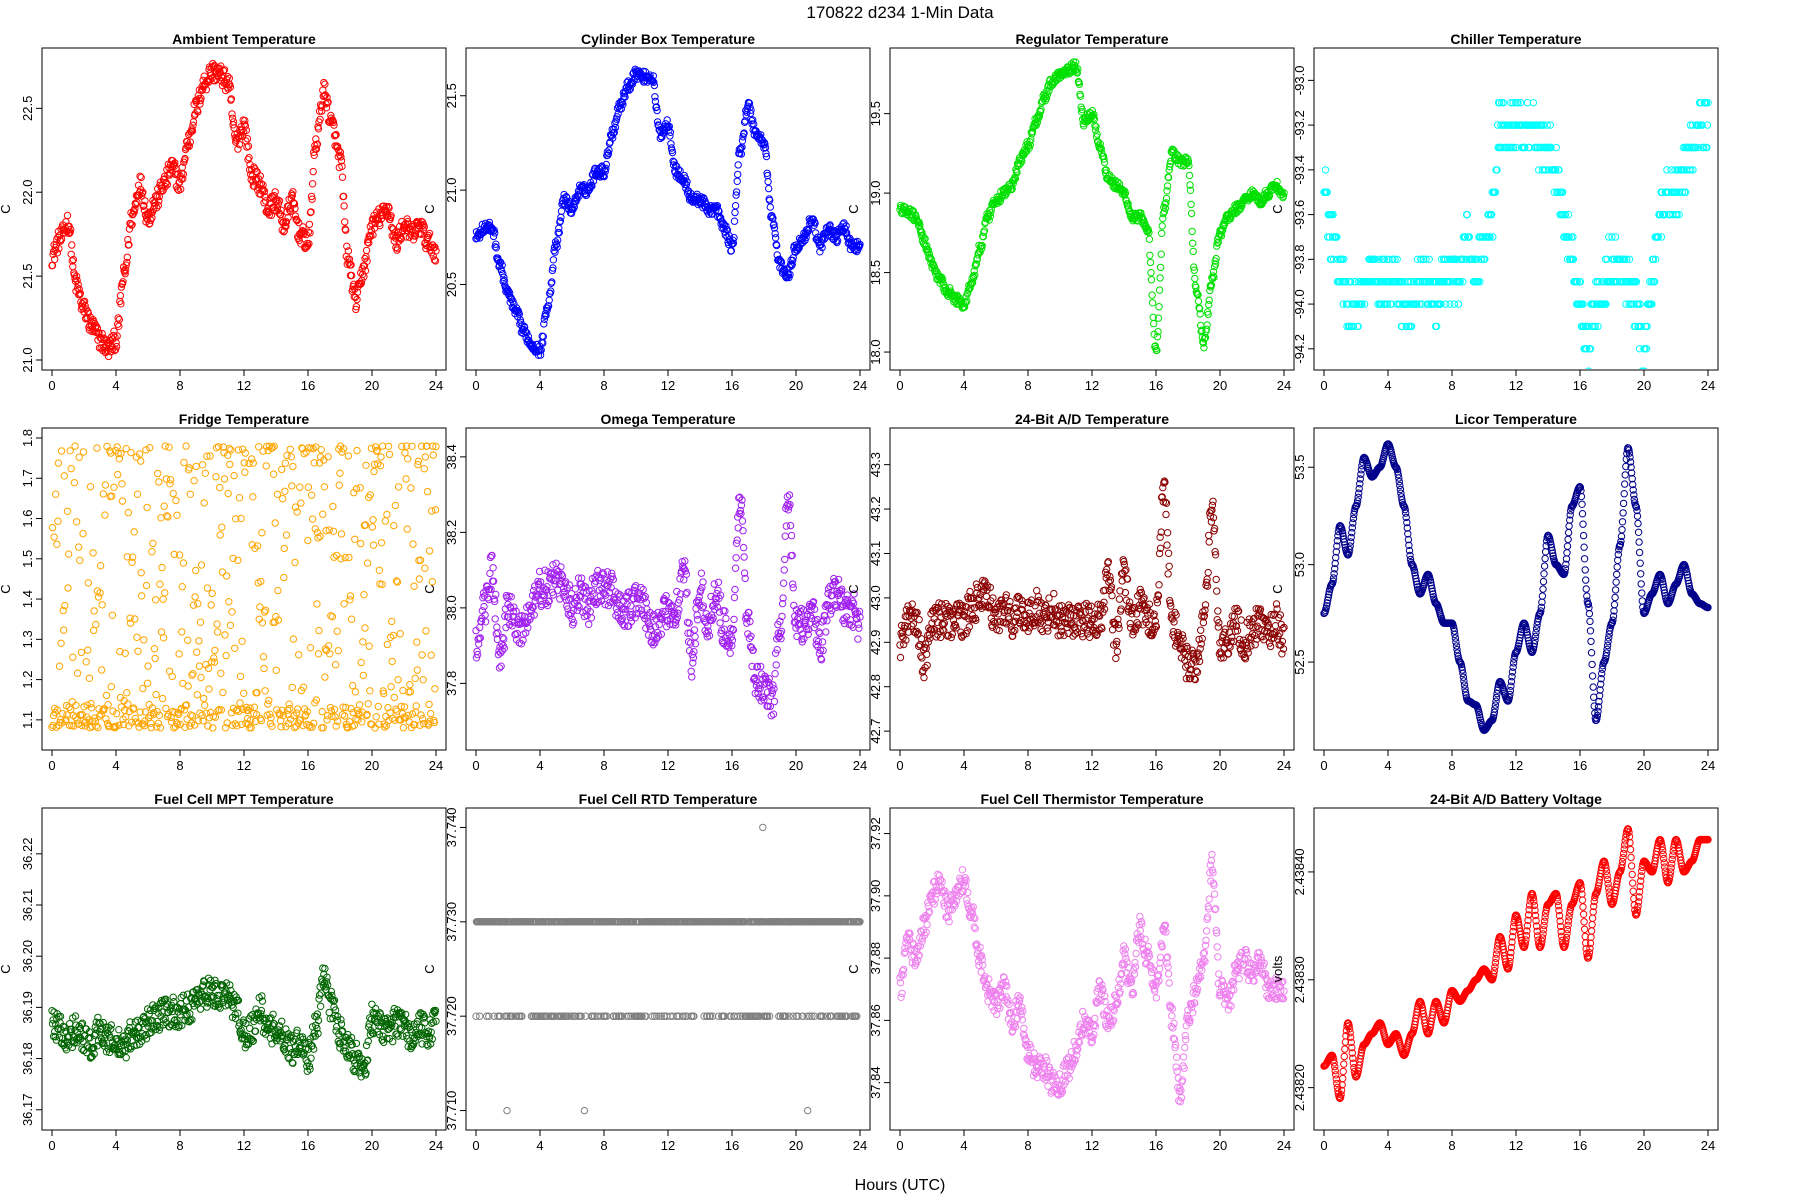 This screenshot has height=1200, width=1800. Describe the element at coordinates (668, 209) in the screenshot. I see `plot-frame` at that location.